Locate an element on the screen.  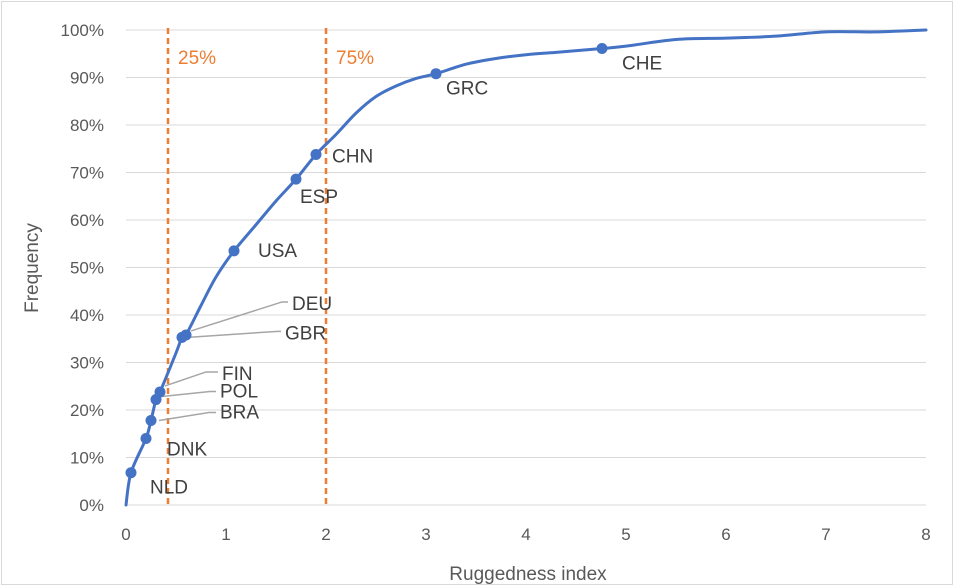
y-tick-labels: 0% 10% 20% 30% 40% 50% 60% 70% 80% 90% 100% is located at coordinates (82, 268).